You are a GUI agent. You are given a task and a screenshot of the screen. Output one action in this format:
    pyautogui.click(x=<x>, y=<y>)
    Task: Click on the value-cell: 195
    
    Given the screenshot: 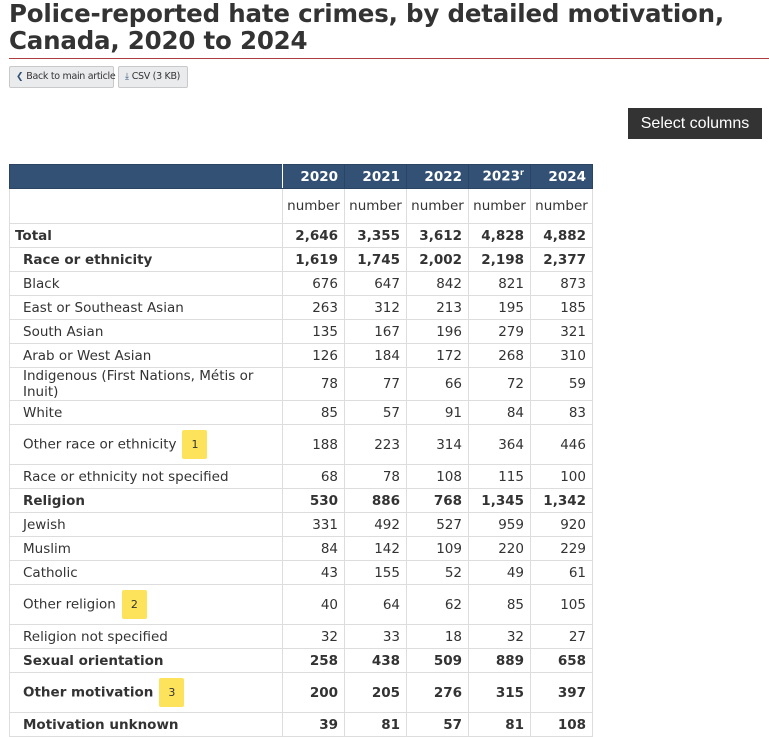 What is the action you would take?
    pyautogui.click(x=499, y=307)
    